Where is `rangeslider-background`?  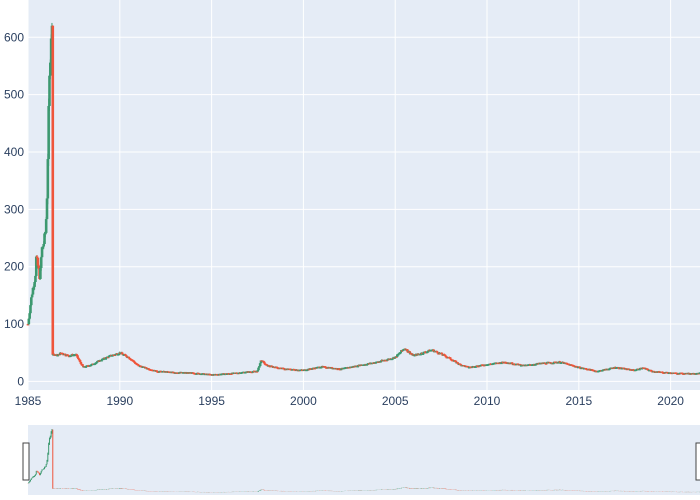 rangeslider-background is located at coordinates (364, 460).